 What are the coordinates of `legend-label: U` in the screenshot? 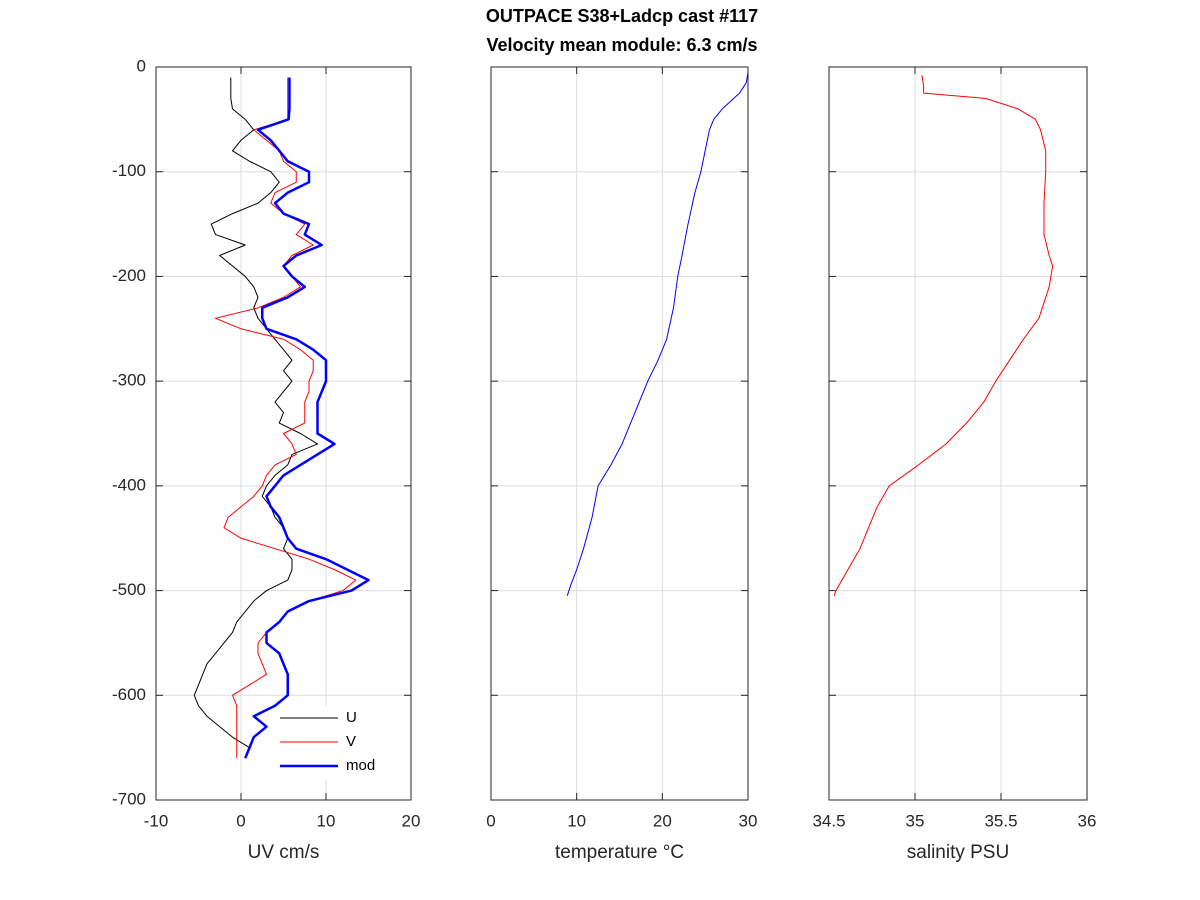 It's located at (351, 717).